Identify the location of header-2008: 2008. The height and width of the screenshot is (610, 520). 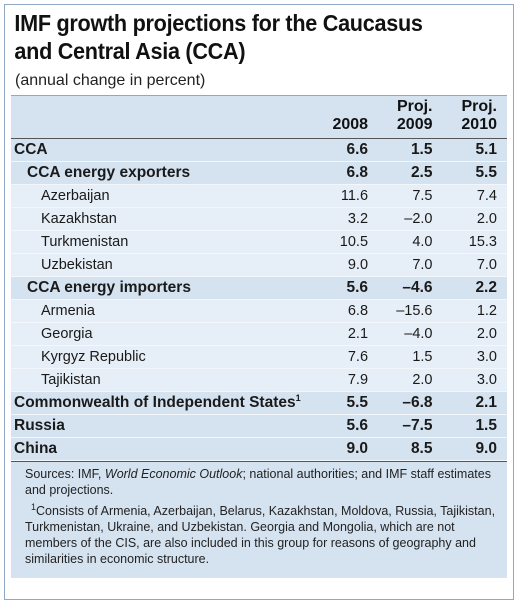
(350, 124).